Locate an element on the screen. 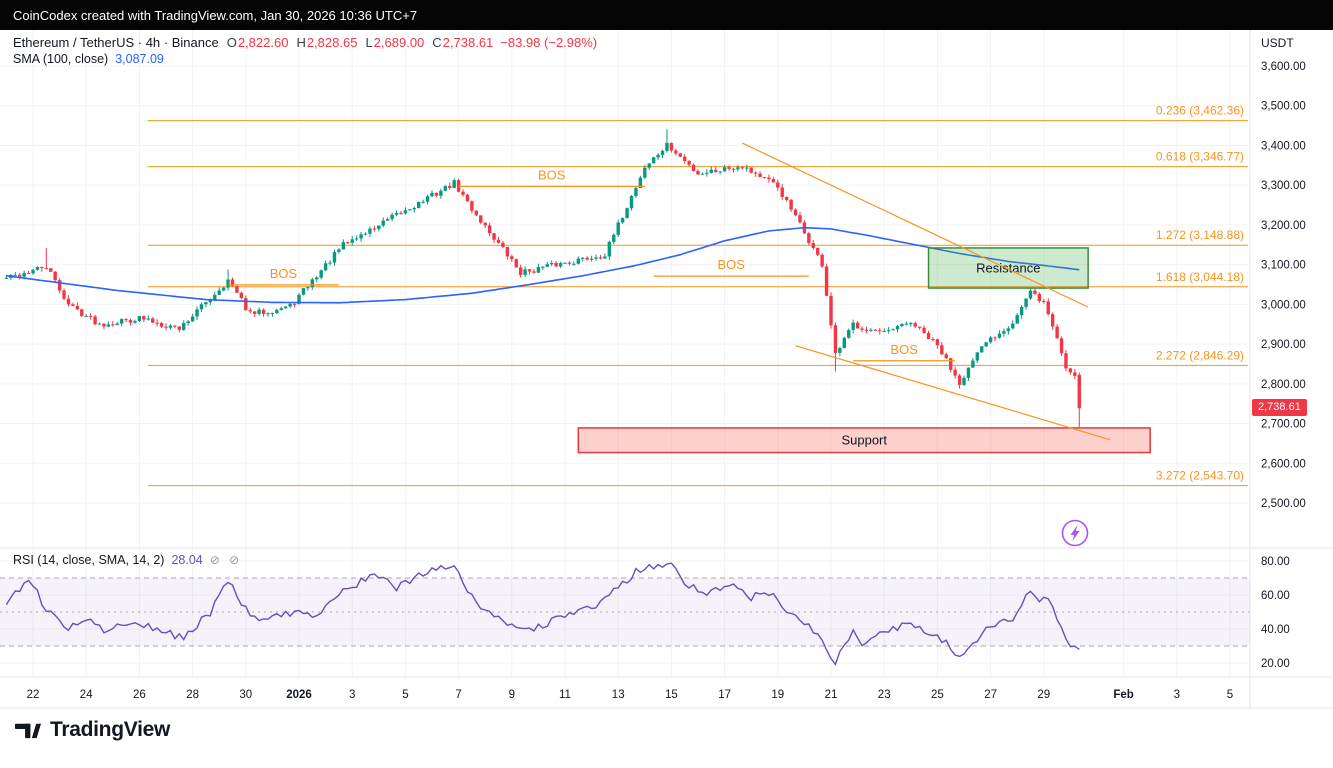  tradingview-logo-icon is located at coordinates (27, 731).